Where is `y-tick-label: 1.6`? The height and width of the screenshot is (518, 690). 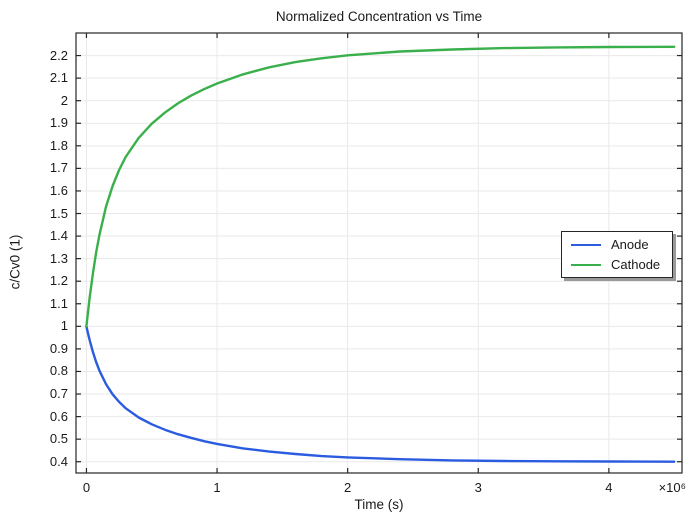
y-tick-label: 1.6 is located at coordinates (58, 190).